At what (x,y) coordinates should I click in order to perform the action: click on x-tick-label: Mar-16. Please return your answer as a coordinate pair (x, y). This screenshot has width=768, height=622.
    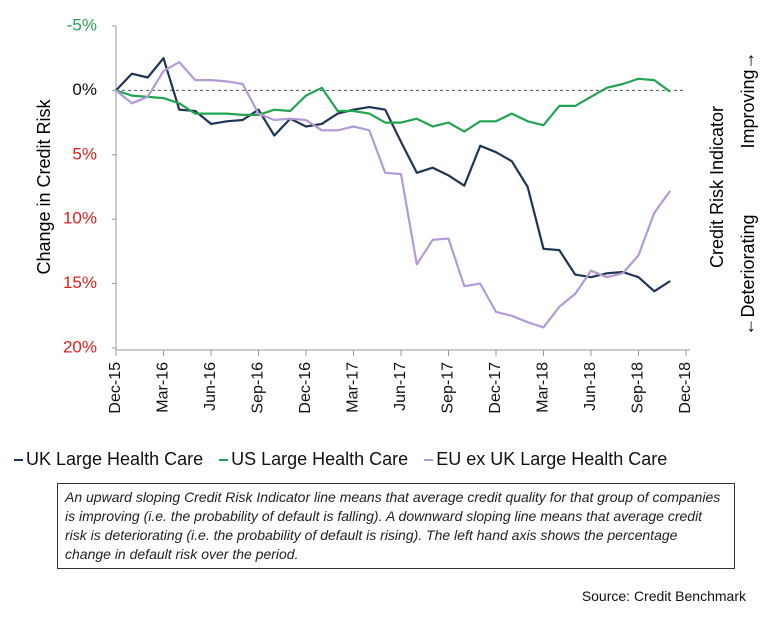
    Looking at the image, I should click on (163, 387).